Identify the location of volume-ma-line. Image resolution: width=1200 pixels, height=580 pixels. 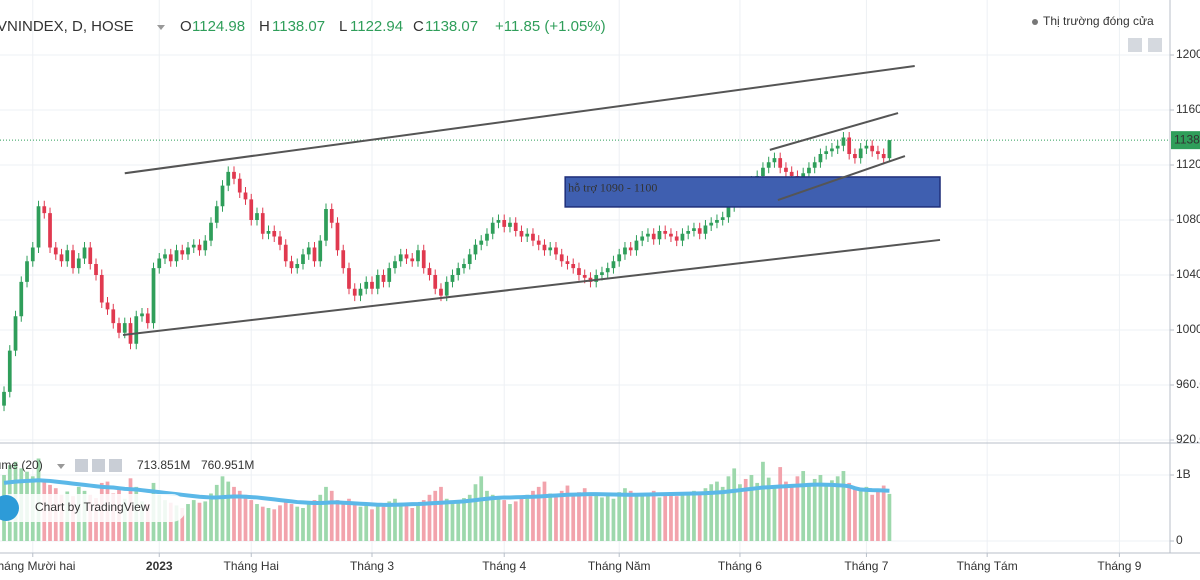
(446, 492).